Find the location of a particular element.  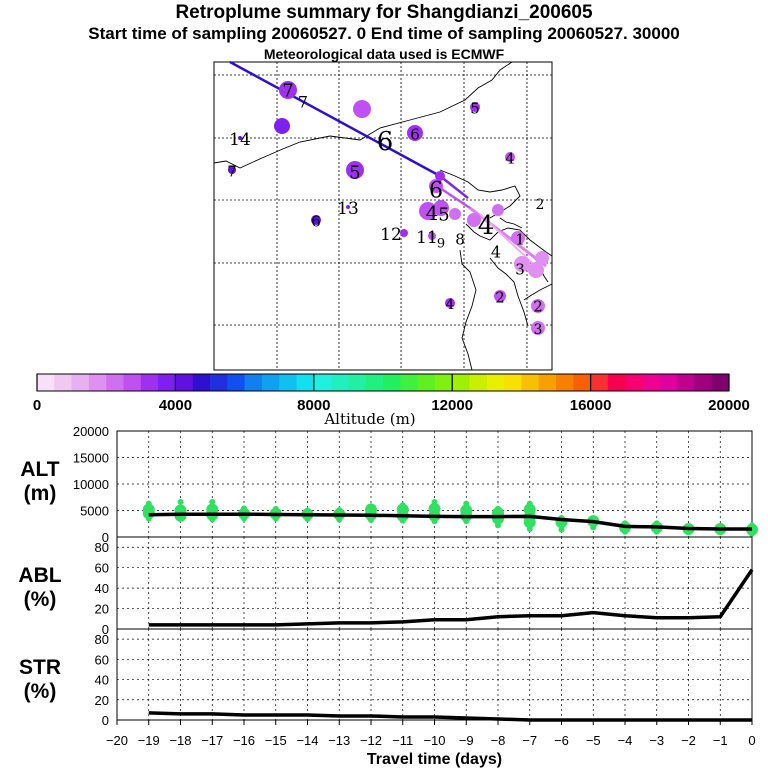

x-tick-label: −15 is located at coordinates (276, 740).